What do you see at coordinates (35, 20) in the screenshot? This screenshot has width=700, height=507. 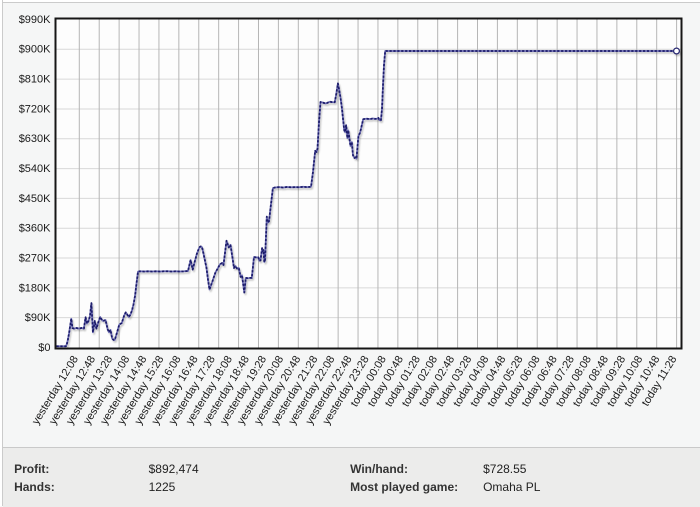 I see `svg-text: $990K` at bounding box center [35, 20].